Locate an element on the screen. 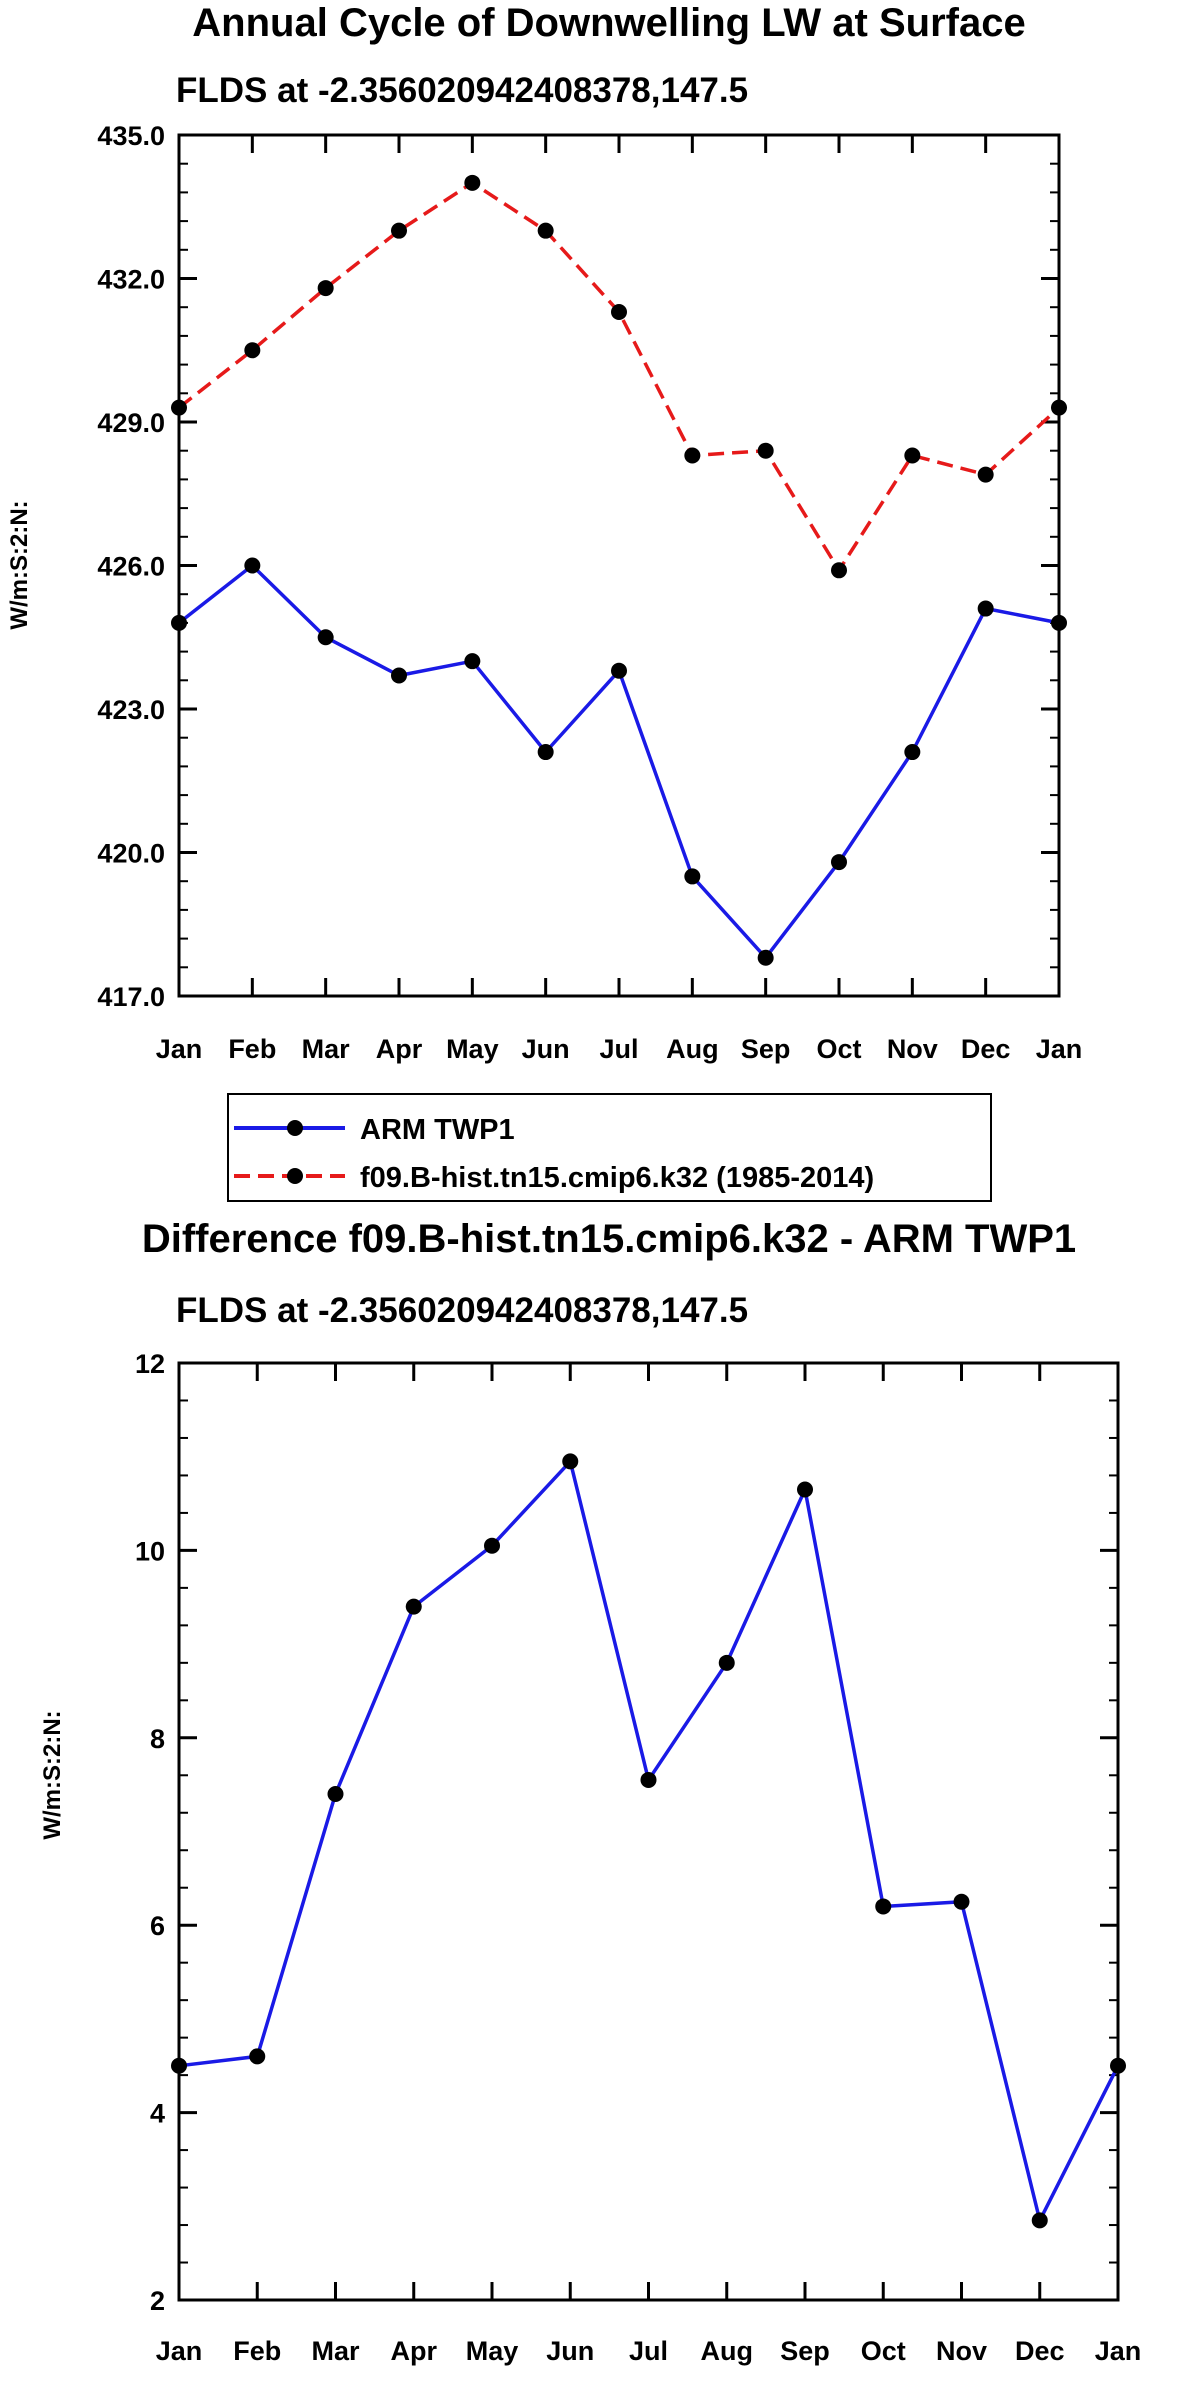 This screenshot has height=2383, width=1197. chart2-ytick-label: 4 is located at coordinates (157, 2114).